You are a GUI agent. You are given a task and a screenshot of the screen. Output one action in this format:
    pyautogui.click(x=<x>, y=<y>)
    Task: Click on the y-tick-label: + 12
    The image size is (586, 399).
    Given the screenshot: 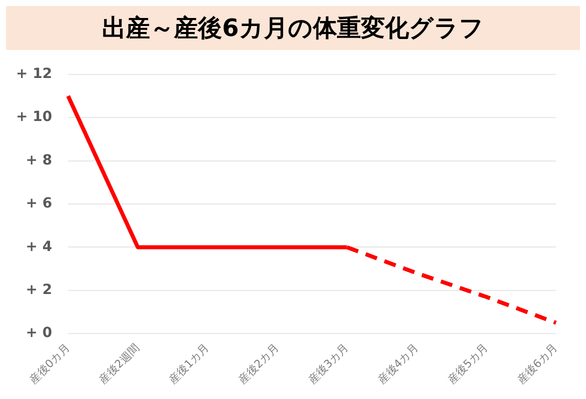 What is the action you would take?
    pyautogui.click(x=34, y=74)
    